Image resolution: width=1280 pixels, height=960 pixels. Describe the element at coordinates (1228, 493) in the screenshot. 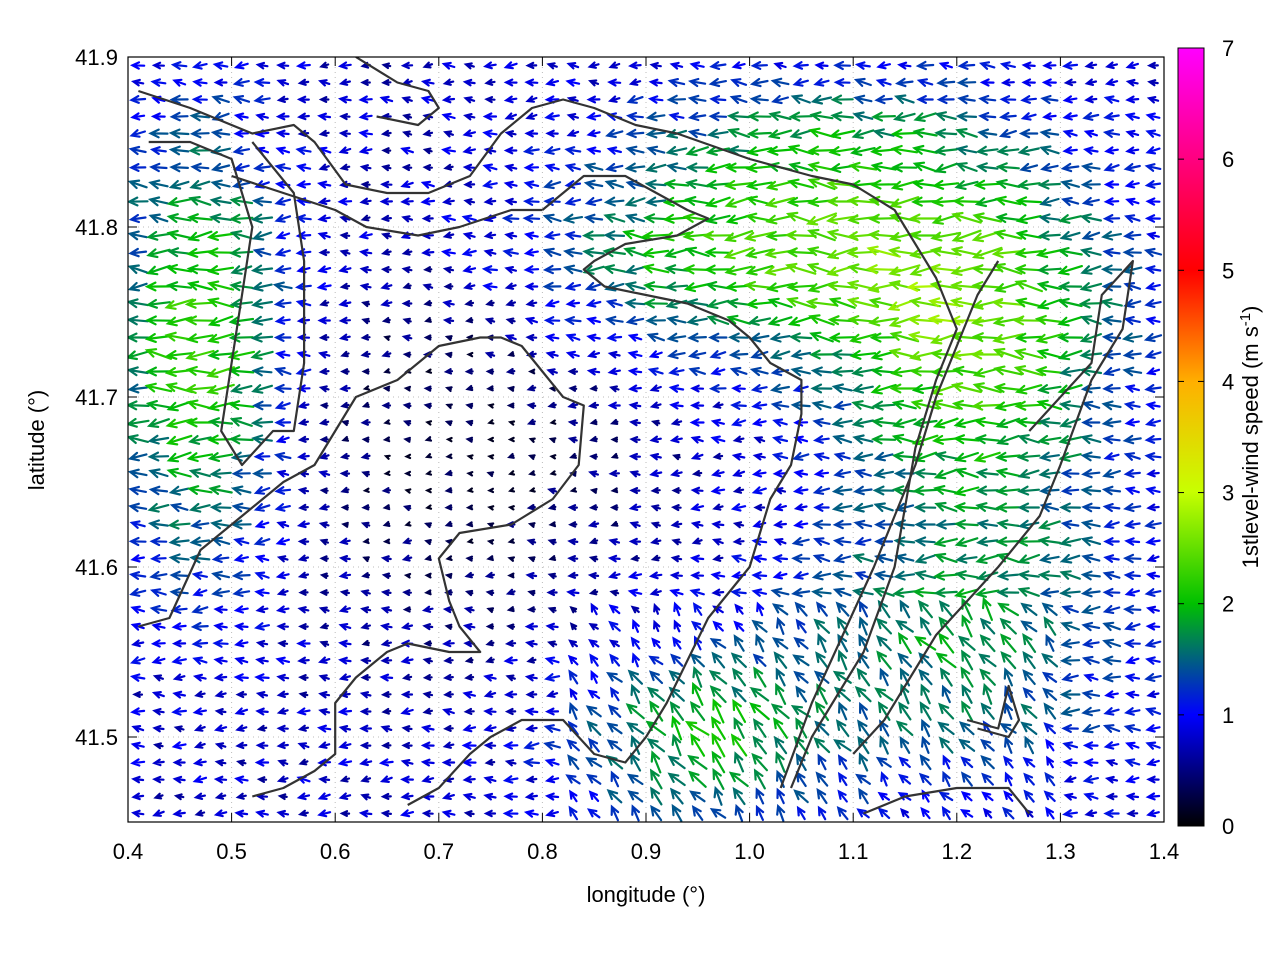

I see `colorbar-tick-label: 3` at that location.